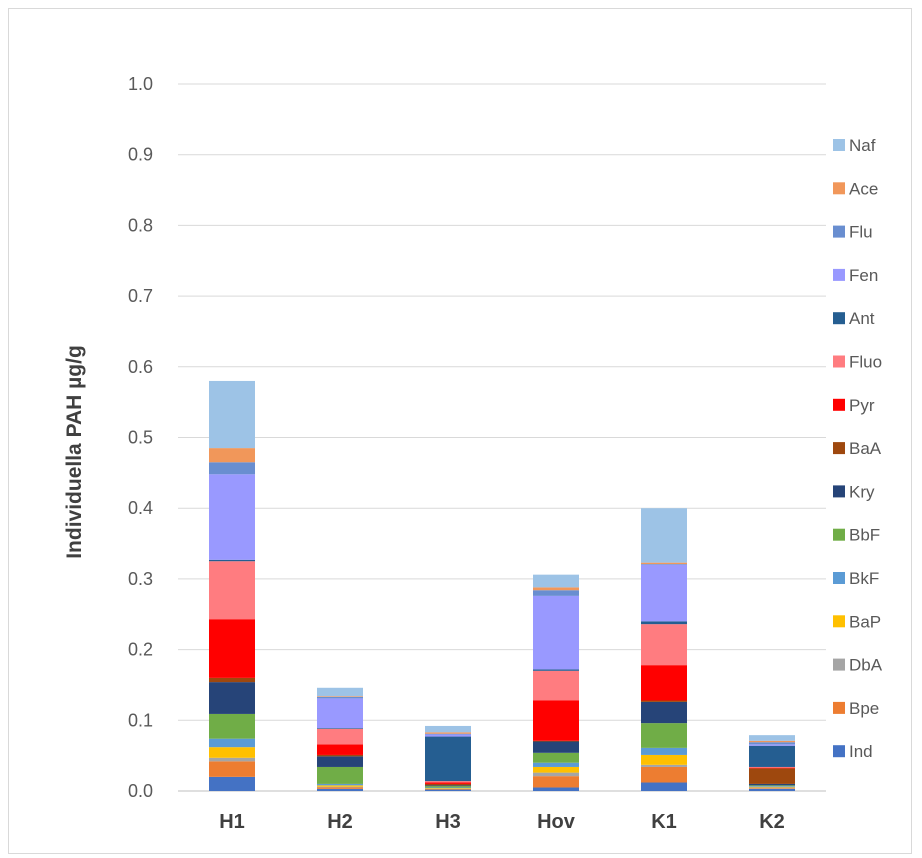 This screenshot has height=858, width=922. I want to click on y-axis-ticks: 0.0 0.1 0.2 0.3 0.4 0.5 0.6 0.7 0.8 0.9 1.0, so click(140, 437).